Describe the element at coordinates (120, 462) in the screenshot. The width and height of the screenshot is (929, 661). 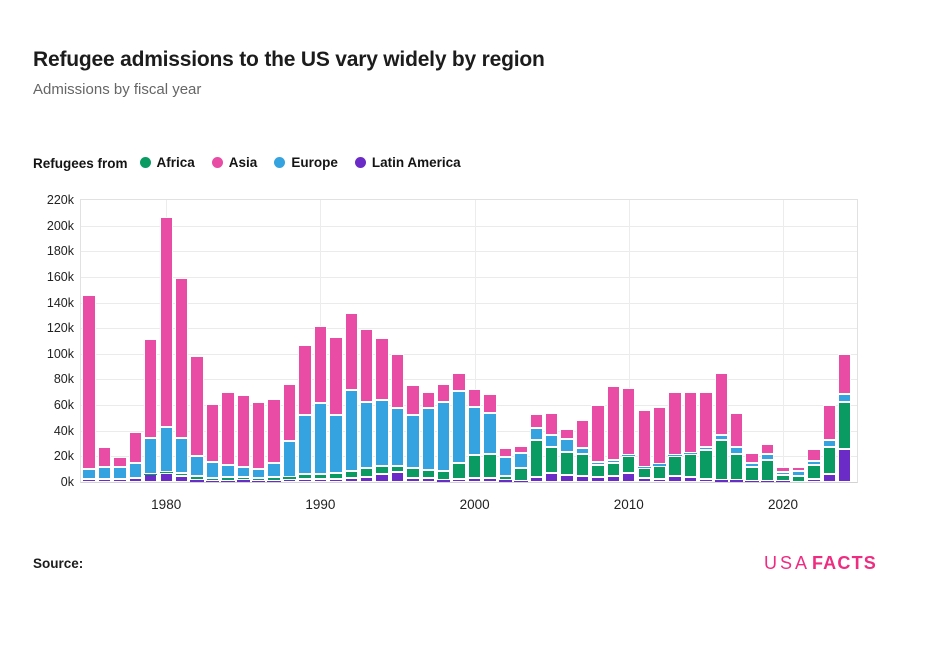
I see `bar-segment-1977-asia` at that location.